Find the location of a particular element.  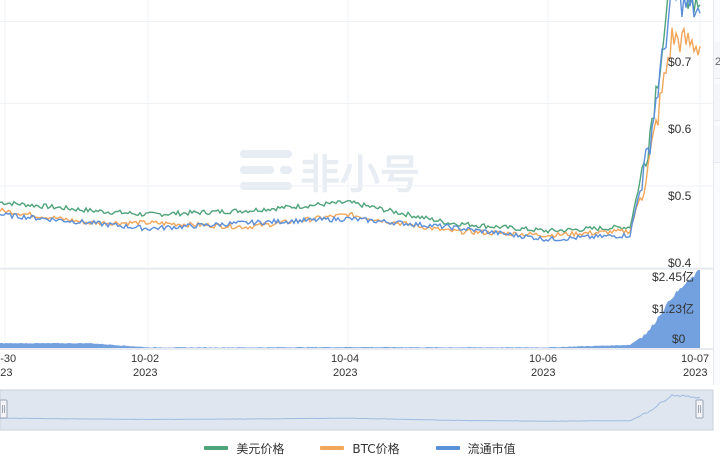

price-tick: $0.4 is located at coordinates (680, 263).